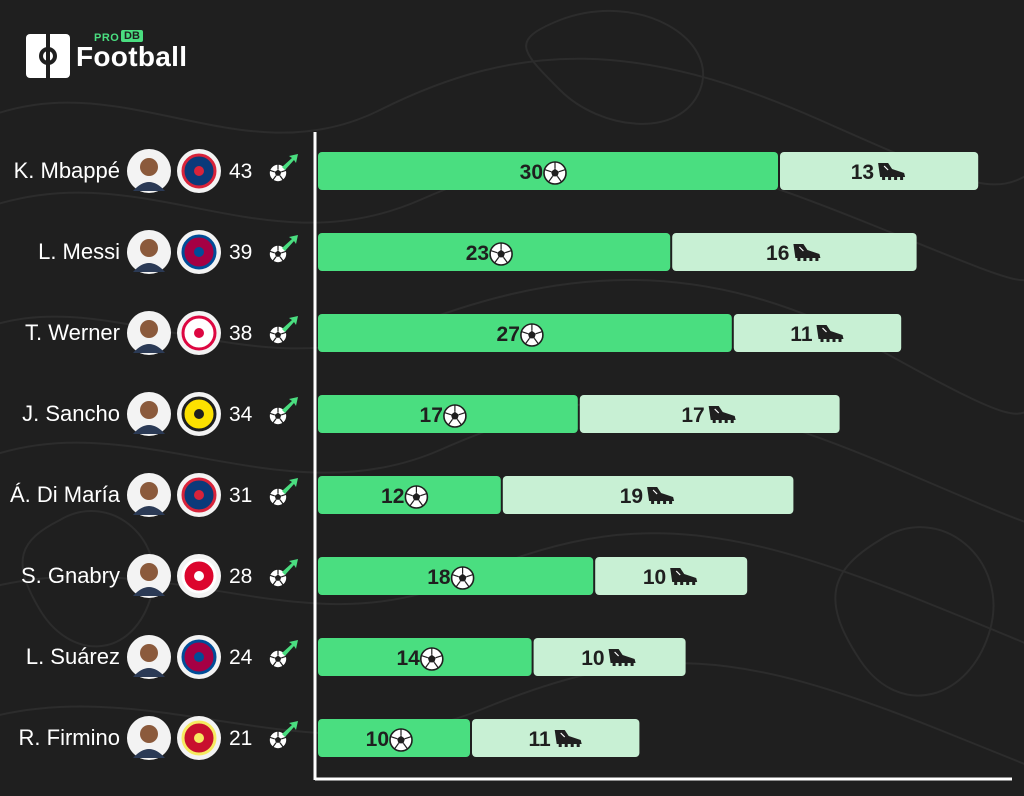  What do you see at coordinates (508, 334) in the screenshot?
I see `goals-value-label: 27` at bounding box center [508, 334].